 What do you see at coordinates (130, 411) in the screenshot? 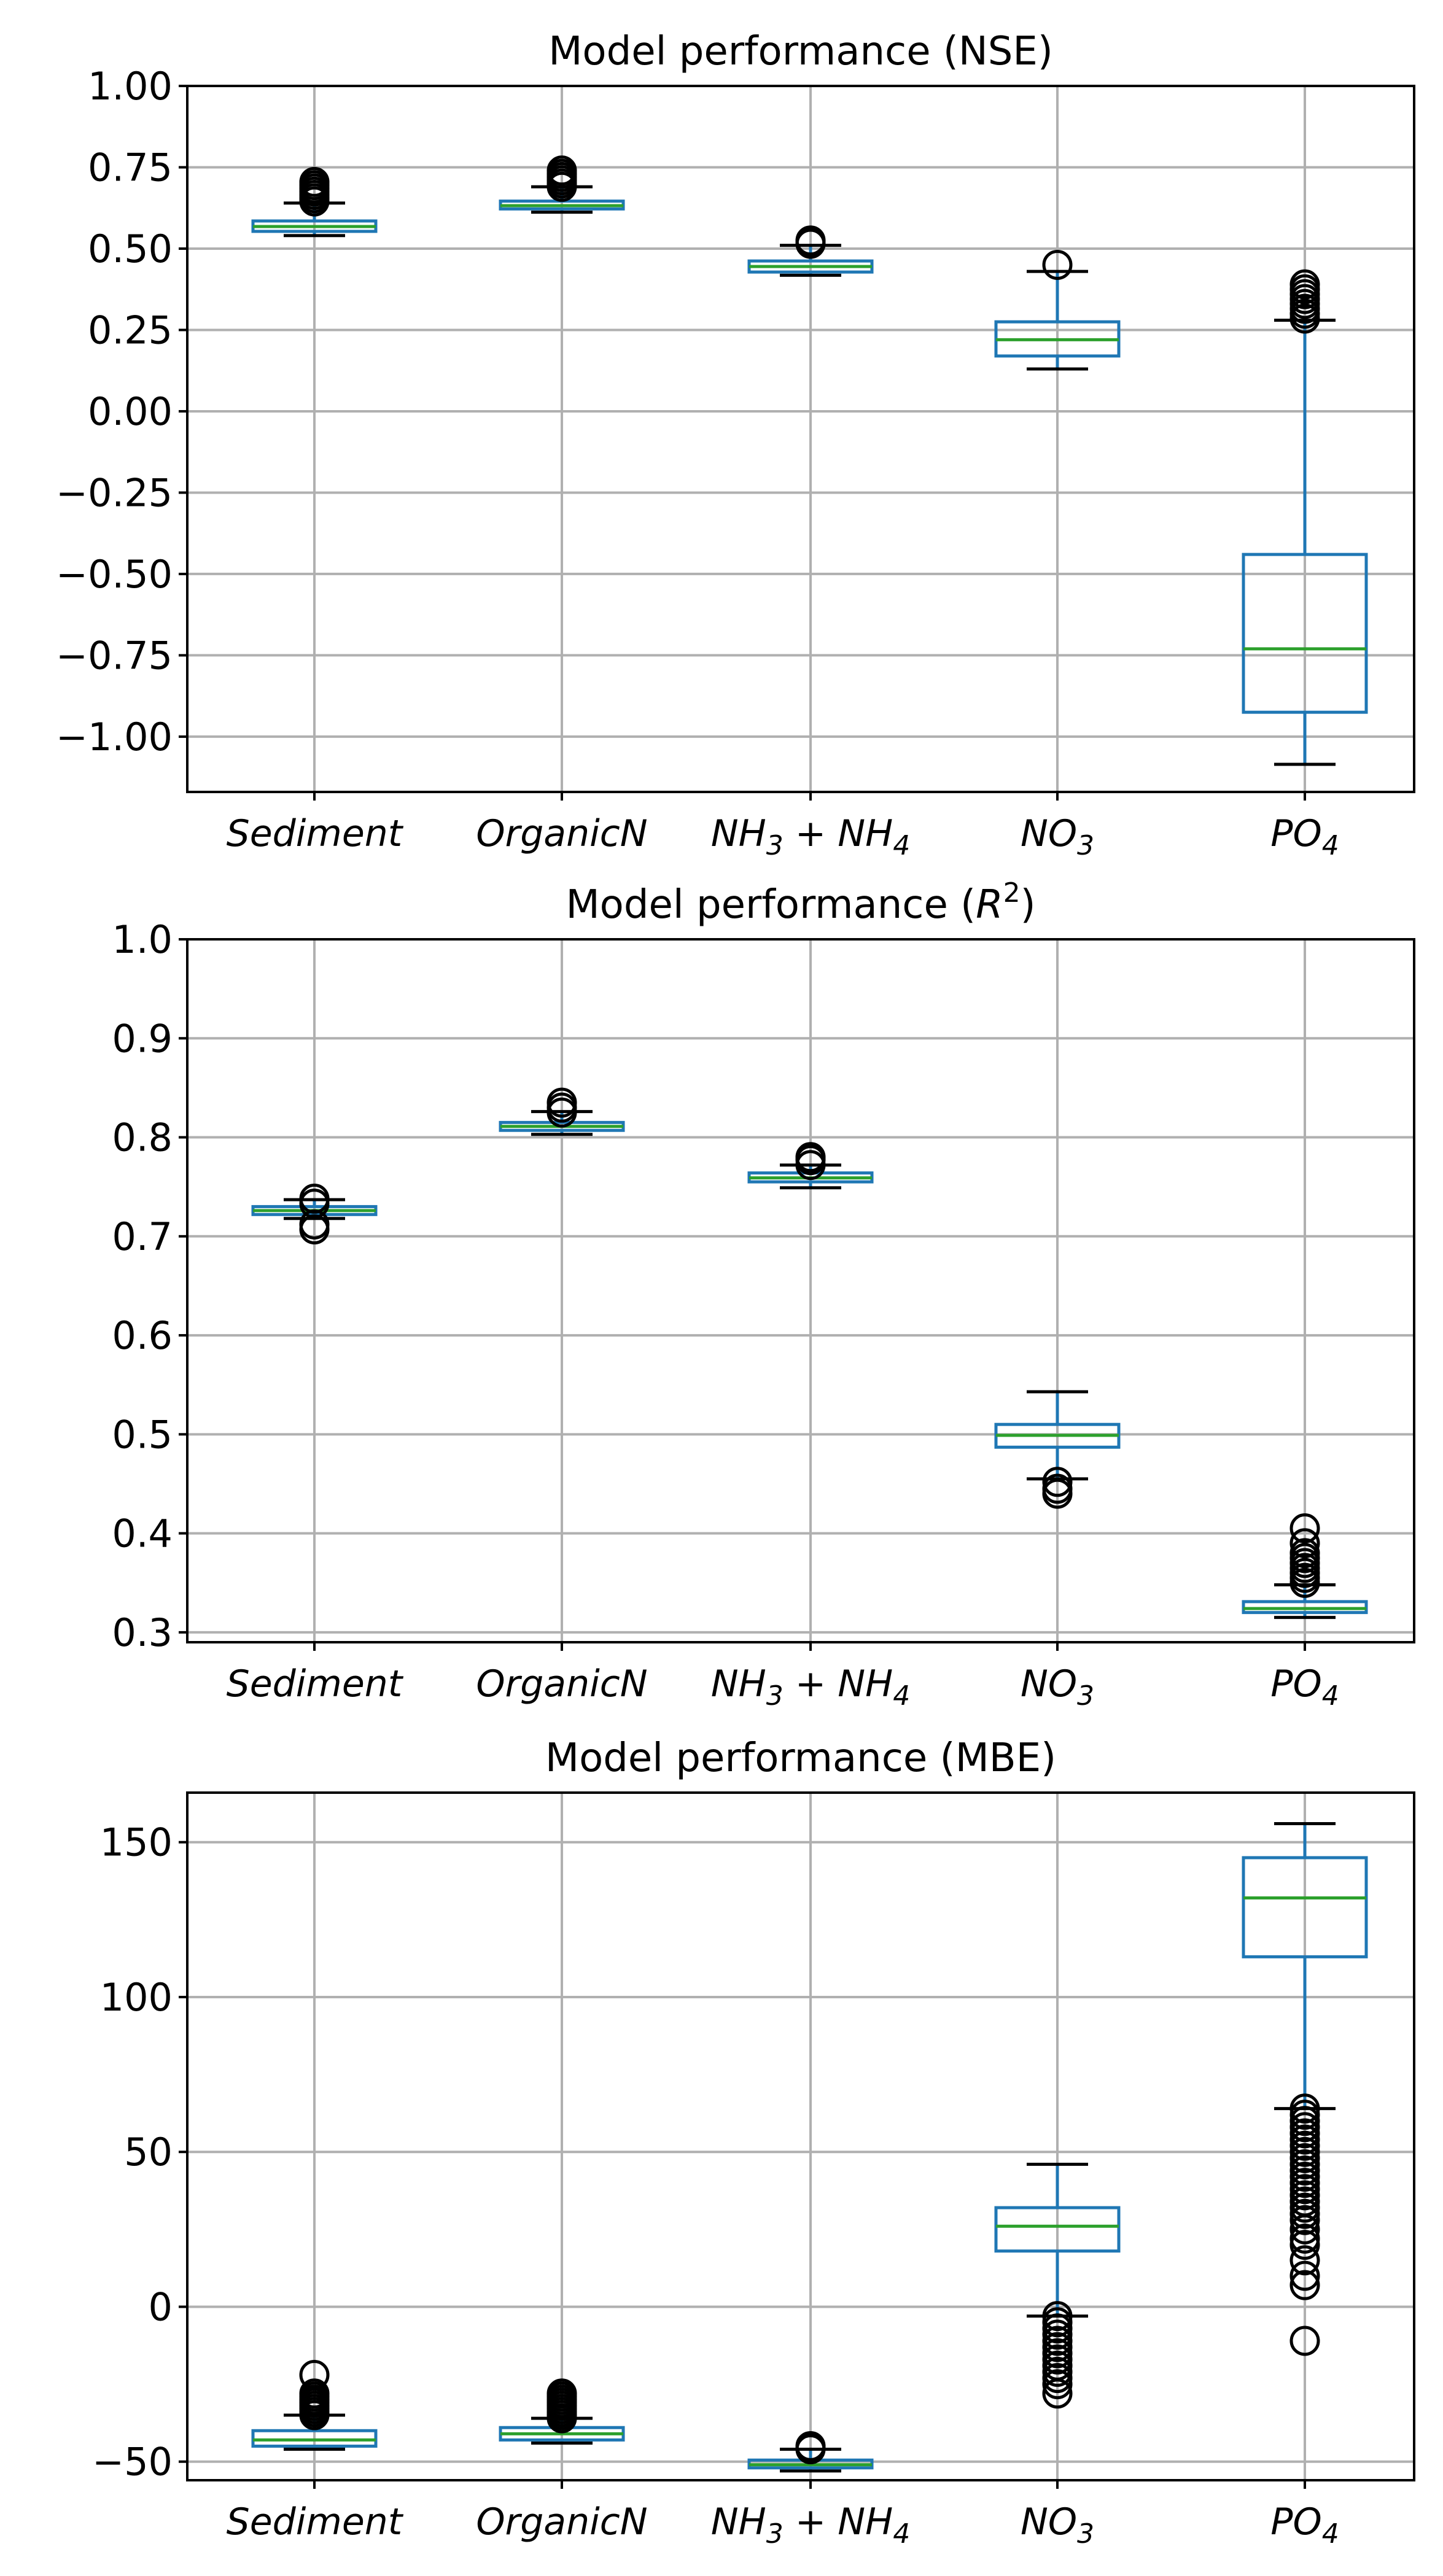
I see `ytick-label: 0.00` at bounding box center [130, 411].